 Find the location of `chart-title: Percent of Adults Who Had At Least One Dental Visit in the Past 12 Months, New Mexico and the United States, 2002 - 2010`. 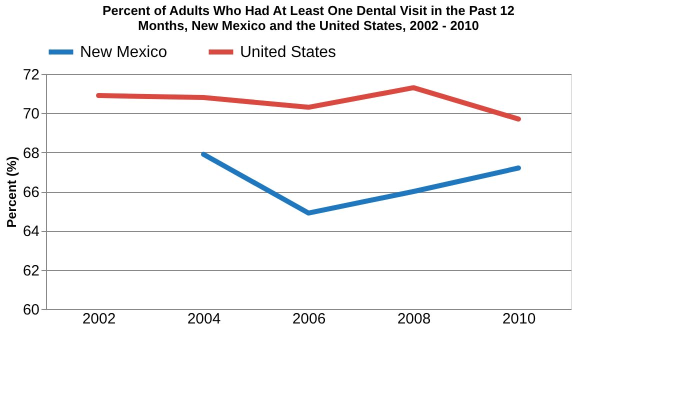

chart-title: Percent of Adults Who Had At Least One Dental Visit in the Past 12 Months, New Mexico and the United States, 2002 - 2010 is located at coordinates (308, 18).